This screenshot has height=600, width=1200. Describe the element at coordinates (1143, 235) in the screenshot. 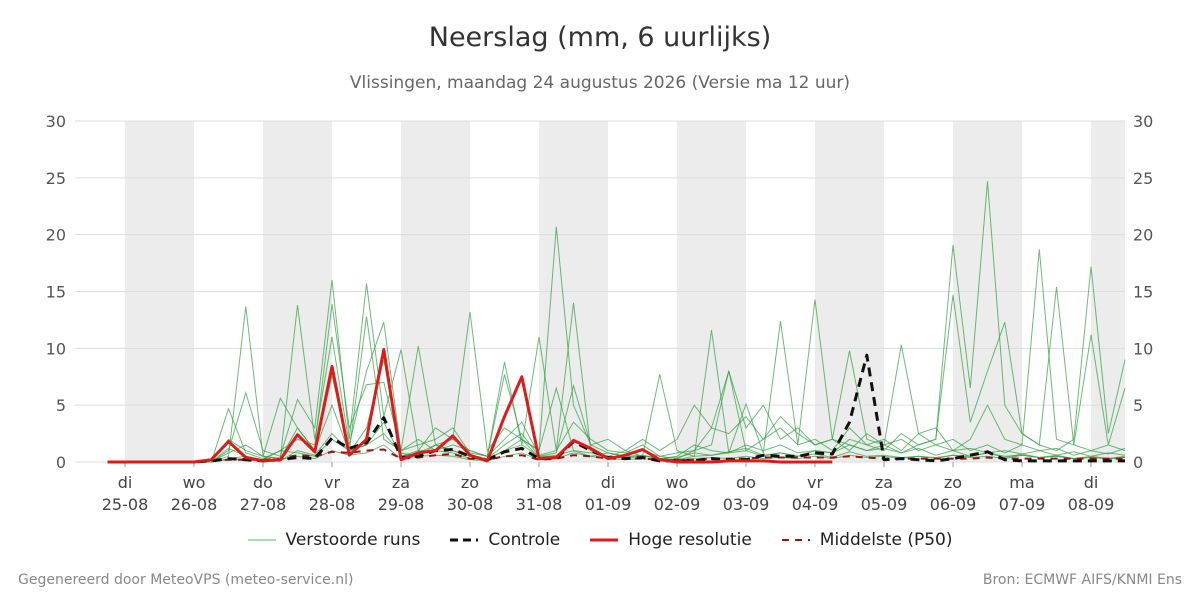

I see `y-tick-label-right: 20` at that location.